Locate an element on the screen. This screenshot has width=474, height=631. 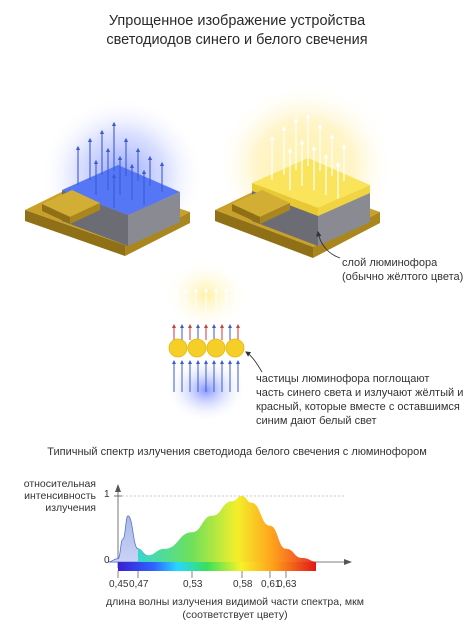
x-tick-label: 0,45 is located at coordinates (119, 584).